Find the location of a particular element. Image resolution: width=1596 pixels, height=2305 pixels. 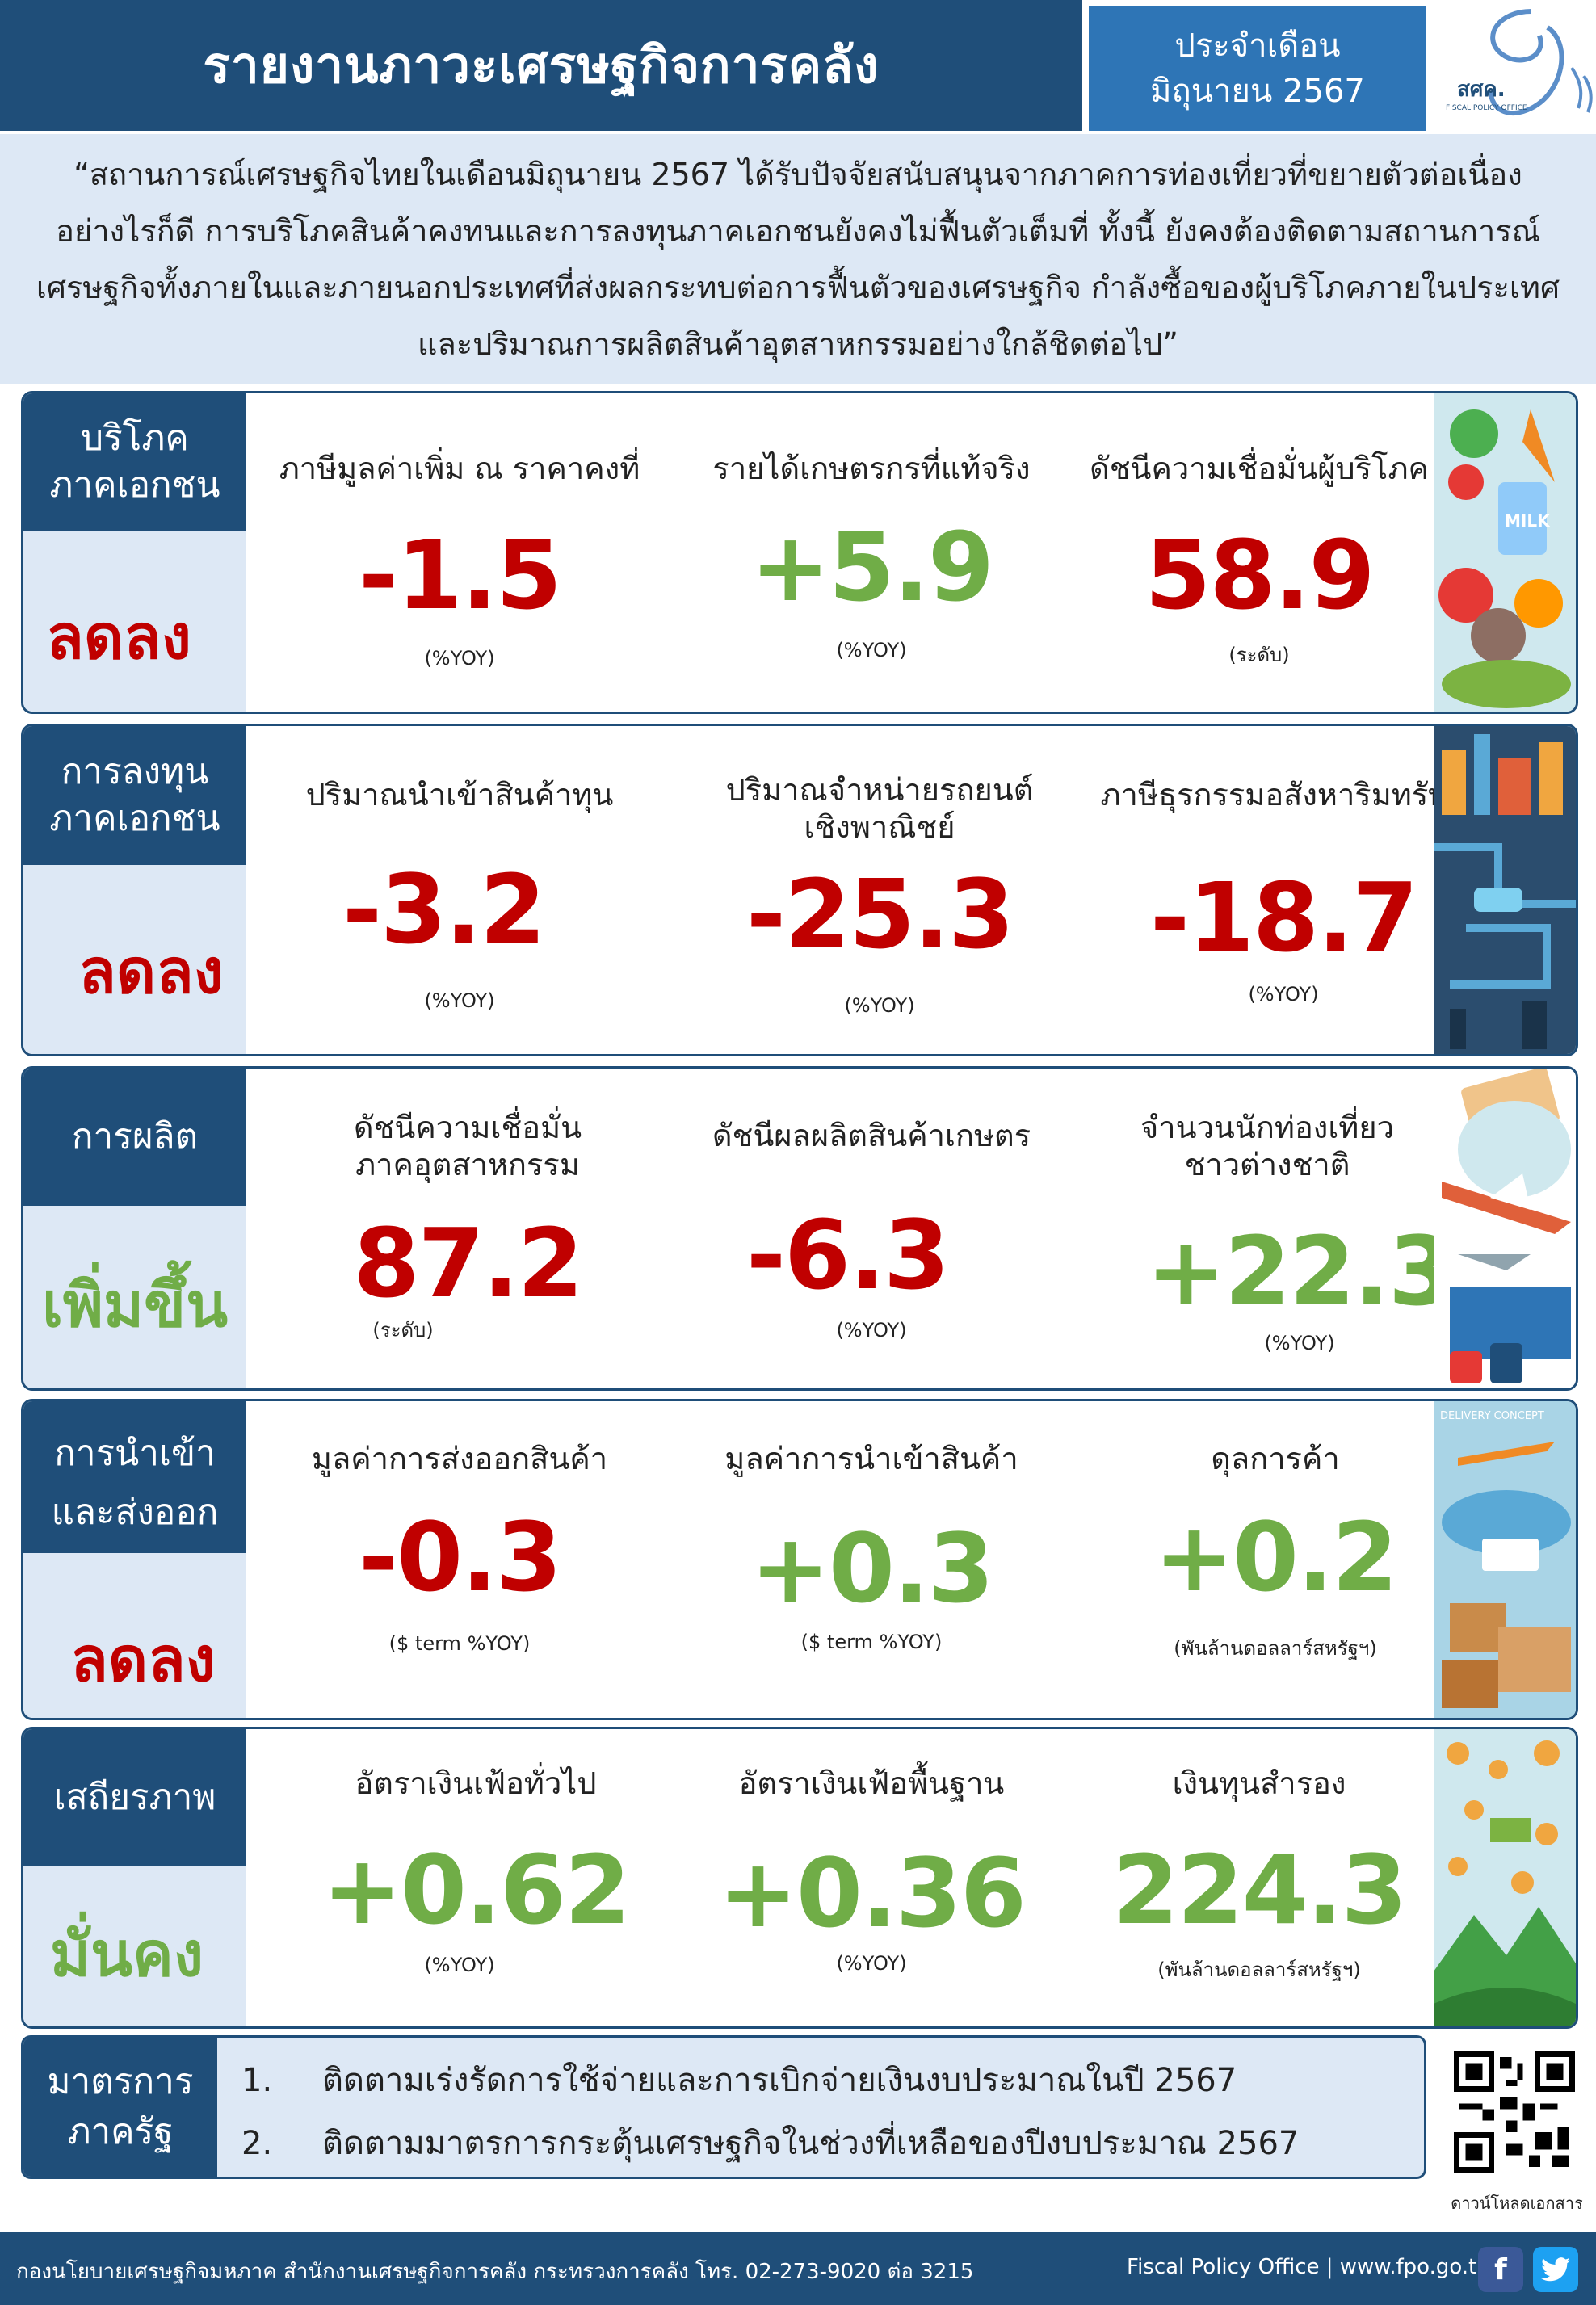

metric-value: +22.3 is located at coordinates (1300, 1271).